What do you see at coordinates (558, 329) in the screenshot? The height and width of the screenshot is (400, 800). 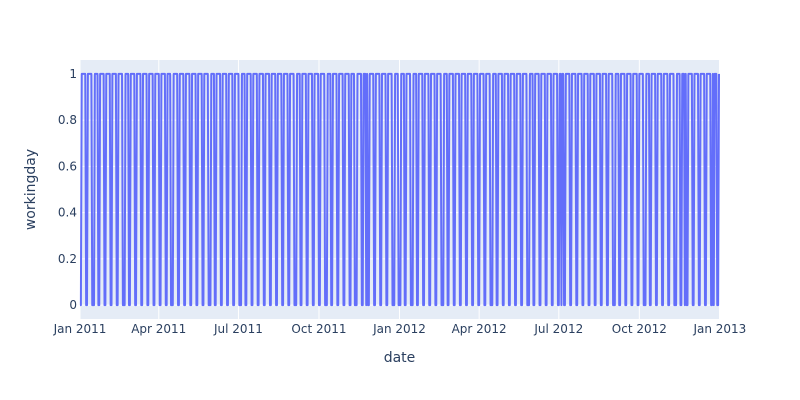 I see `x-tick-label: Jul 2012` at bounding box center [558, 329].